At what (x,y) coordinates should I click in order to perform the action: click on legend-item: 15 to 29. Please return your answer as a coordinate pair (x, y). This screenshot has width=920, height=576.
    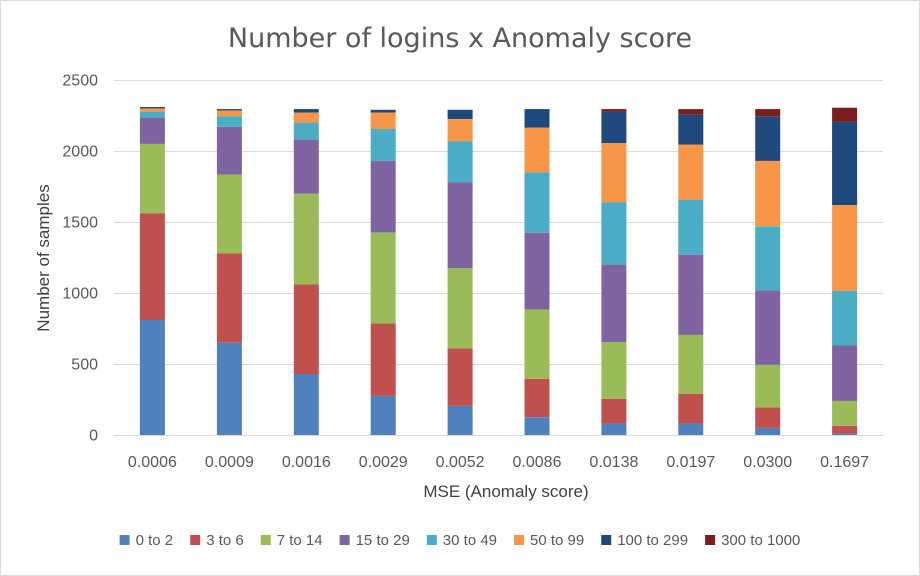
    Looking at the image, I should click on (374, 540).